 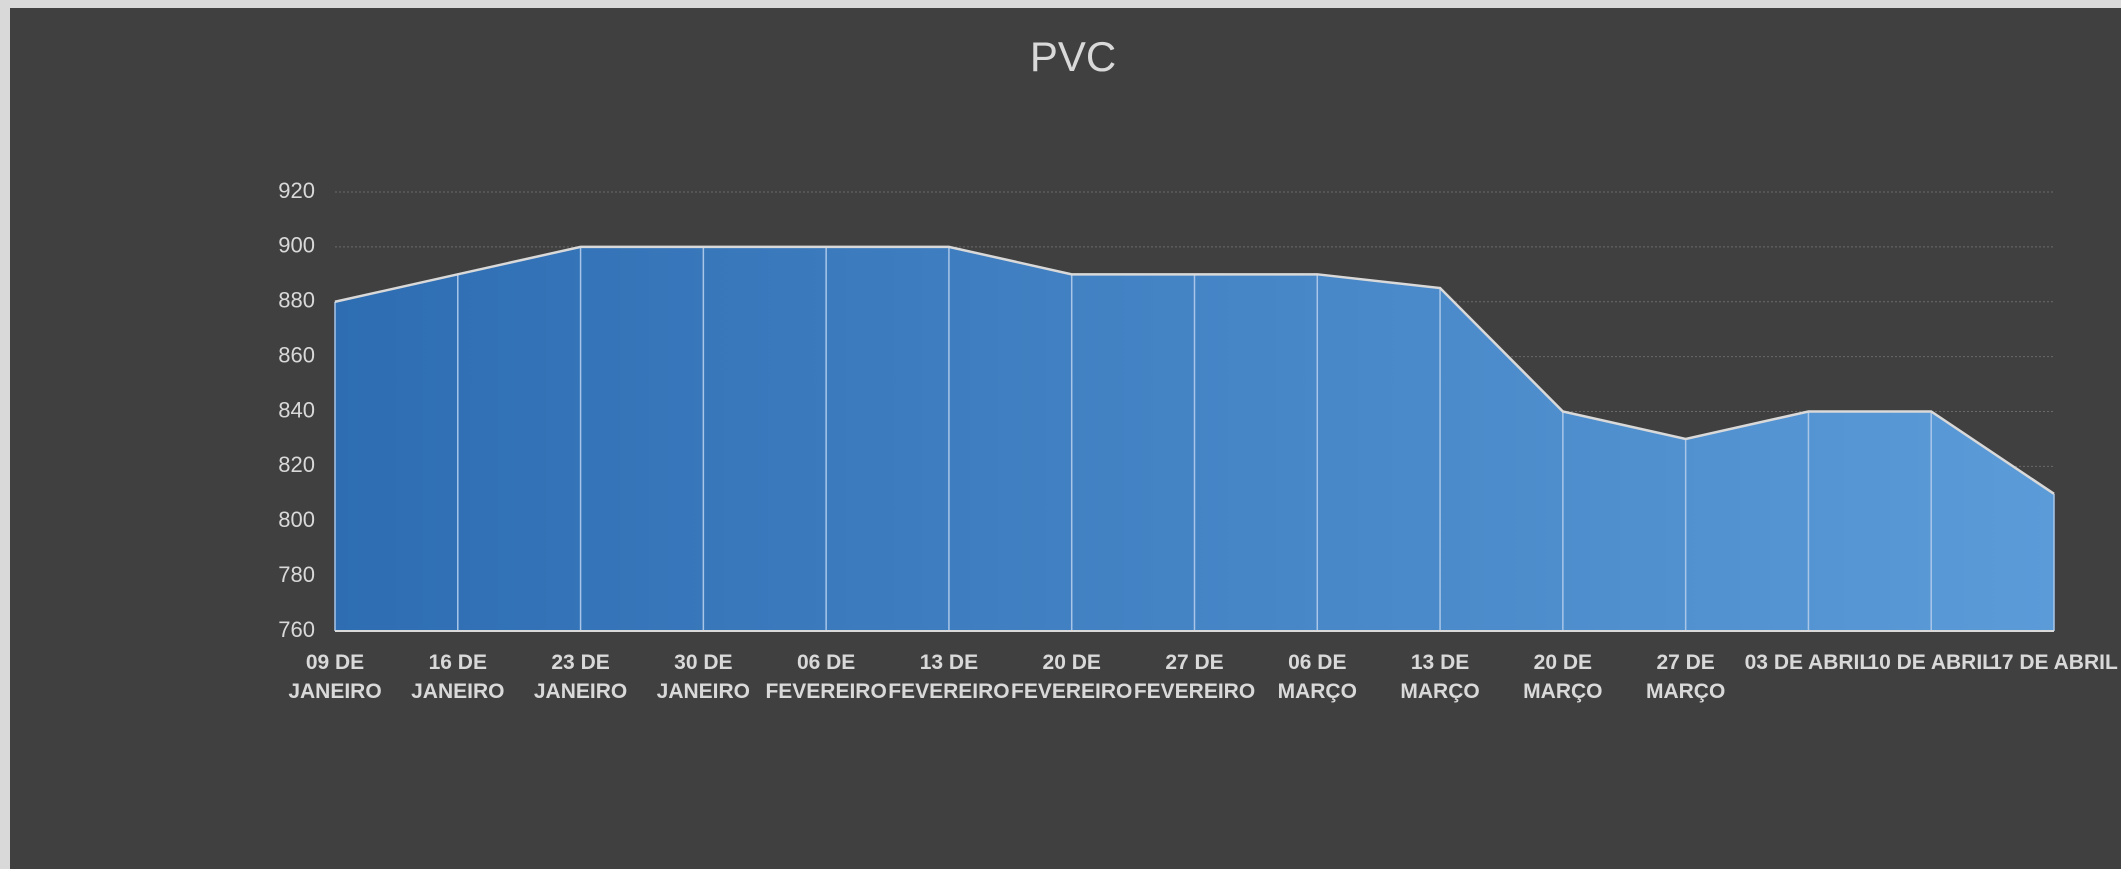 What do you see at coordinates (1072, 677) in the screenshot?
I see `x-tick-label: 20 DE FEVEREIRO` at bounding box center [1072, 677].